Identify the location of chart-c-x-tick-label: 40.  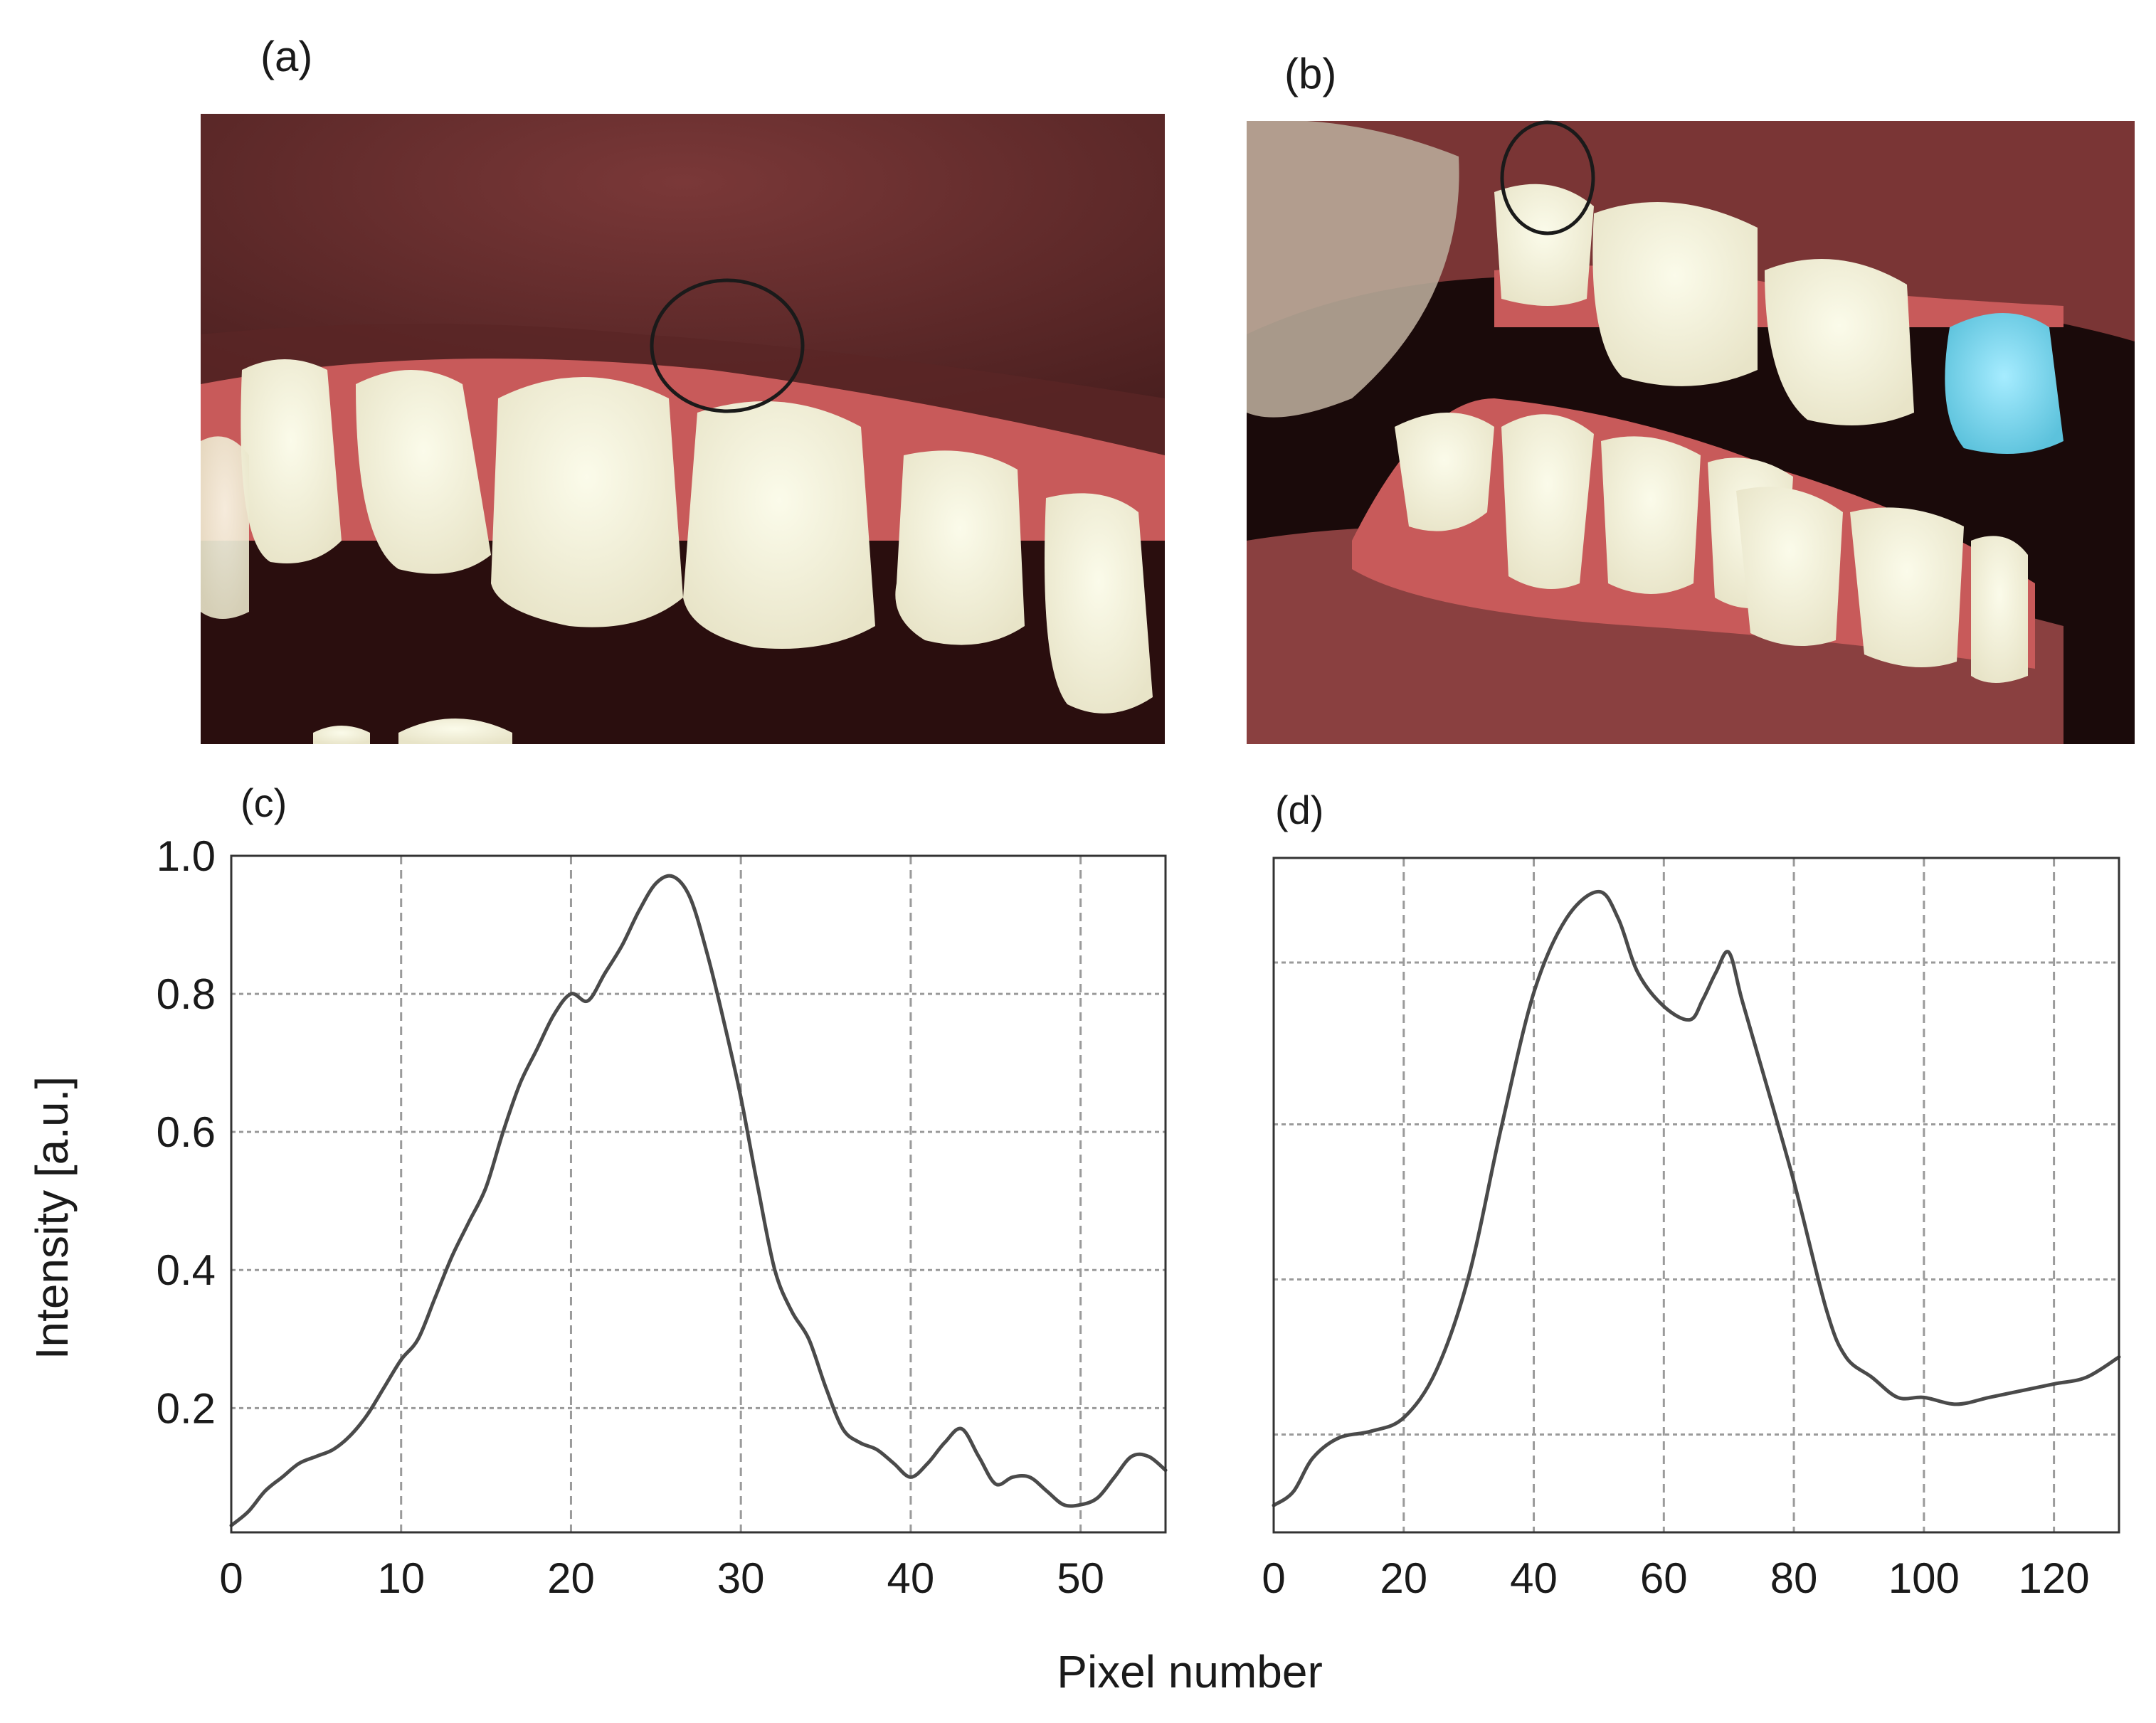
(911, 1578).